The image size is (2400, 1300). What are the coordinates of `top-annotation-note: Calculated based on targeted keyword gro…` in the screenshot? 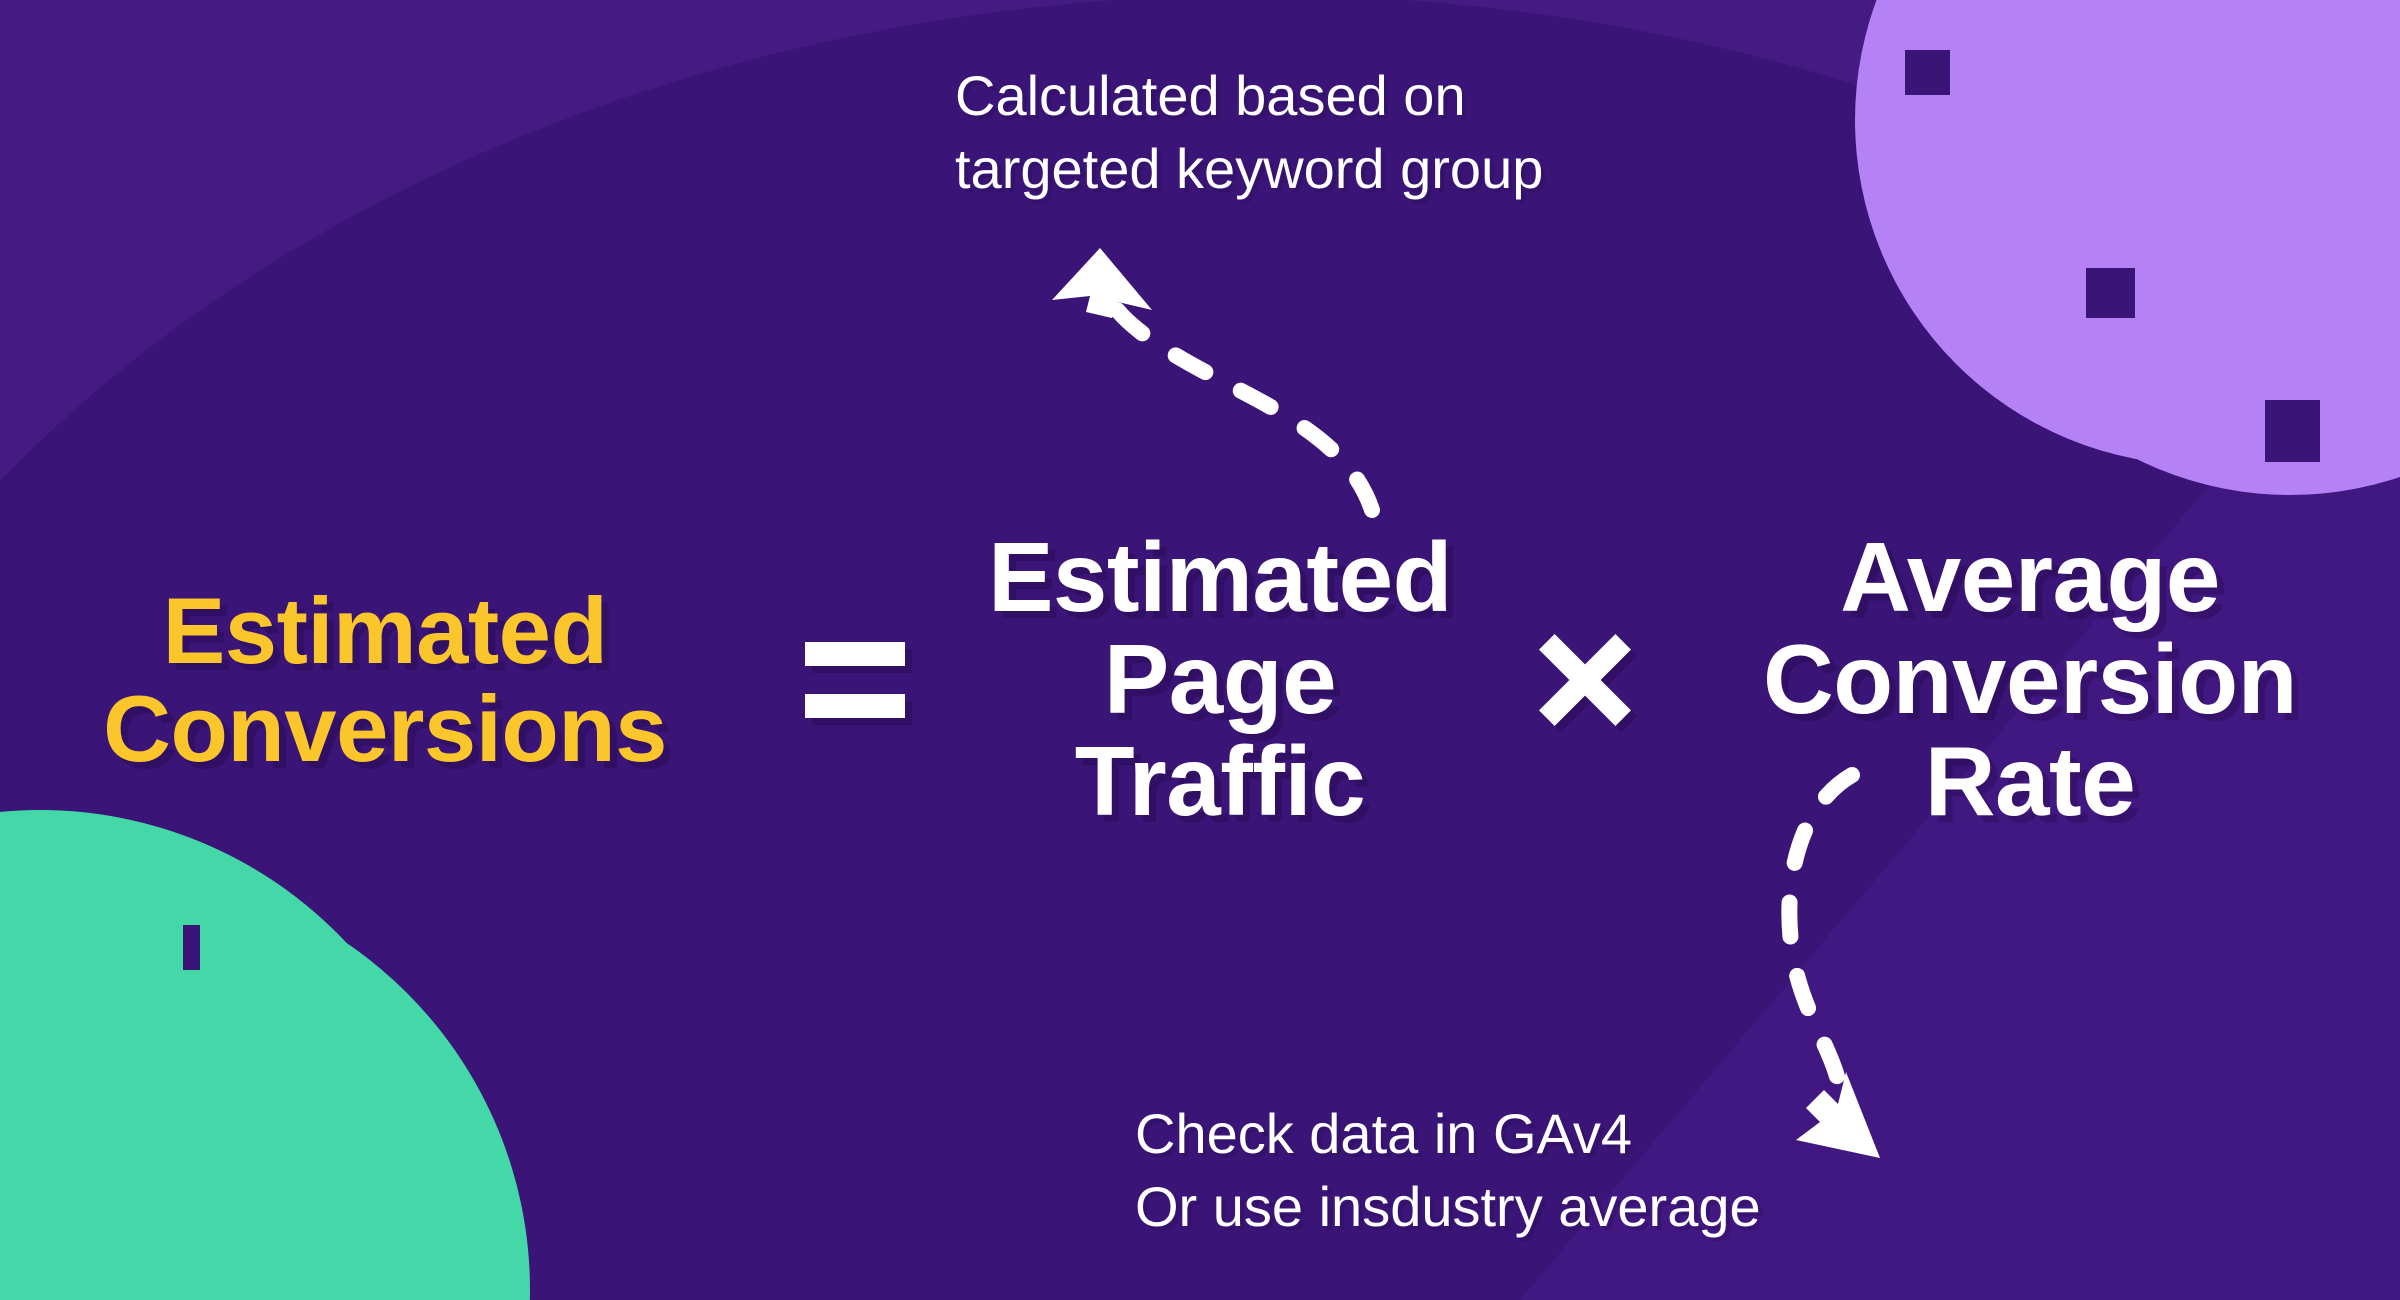 It's located at (1249, 132).